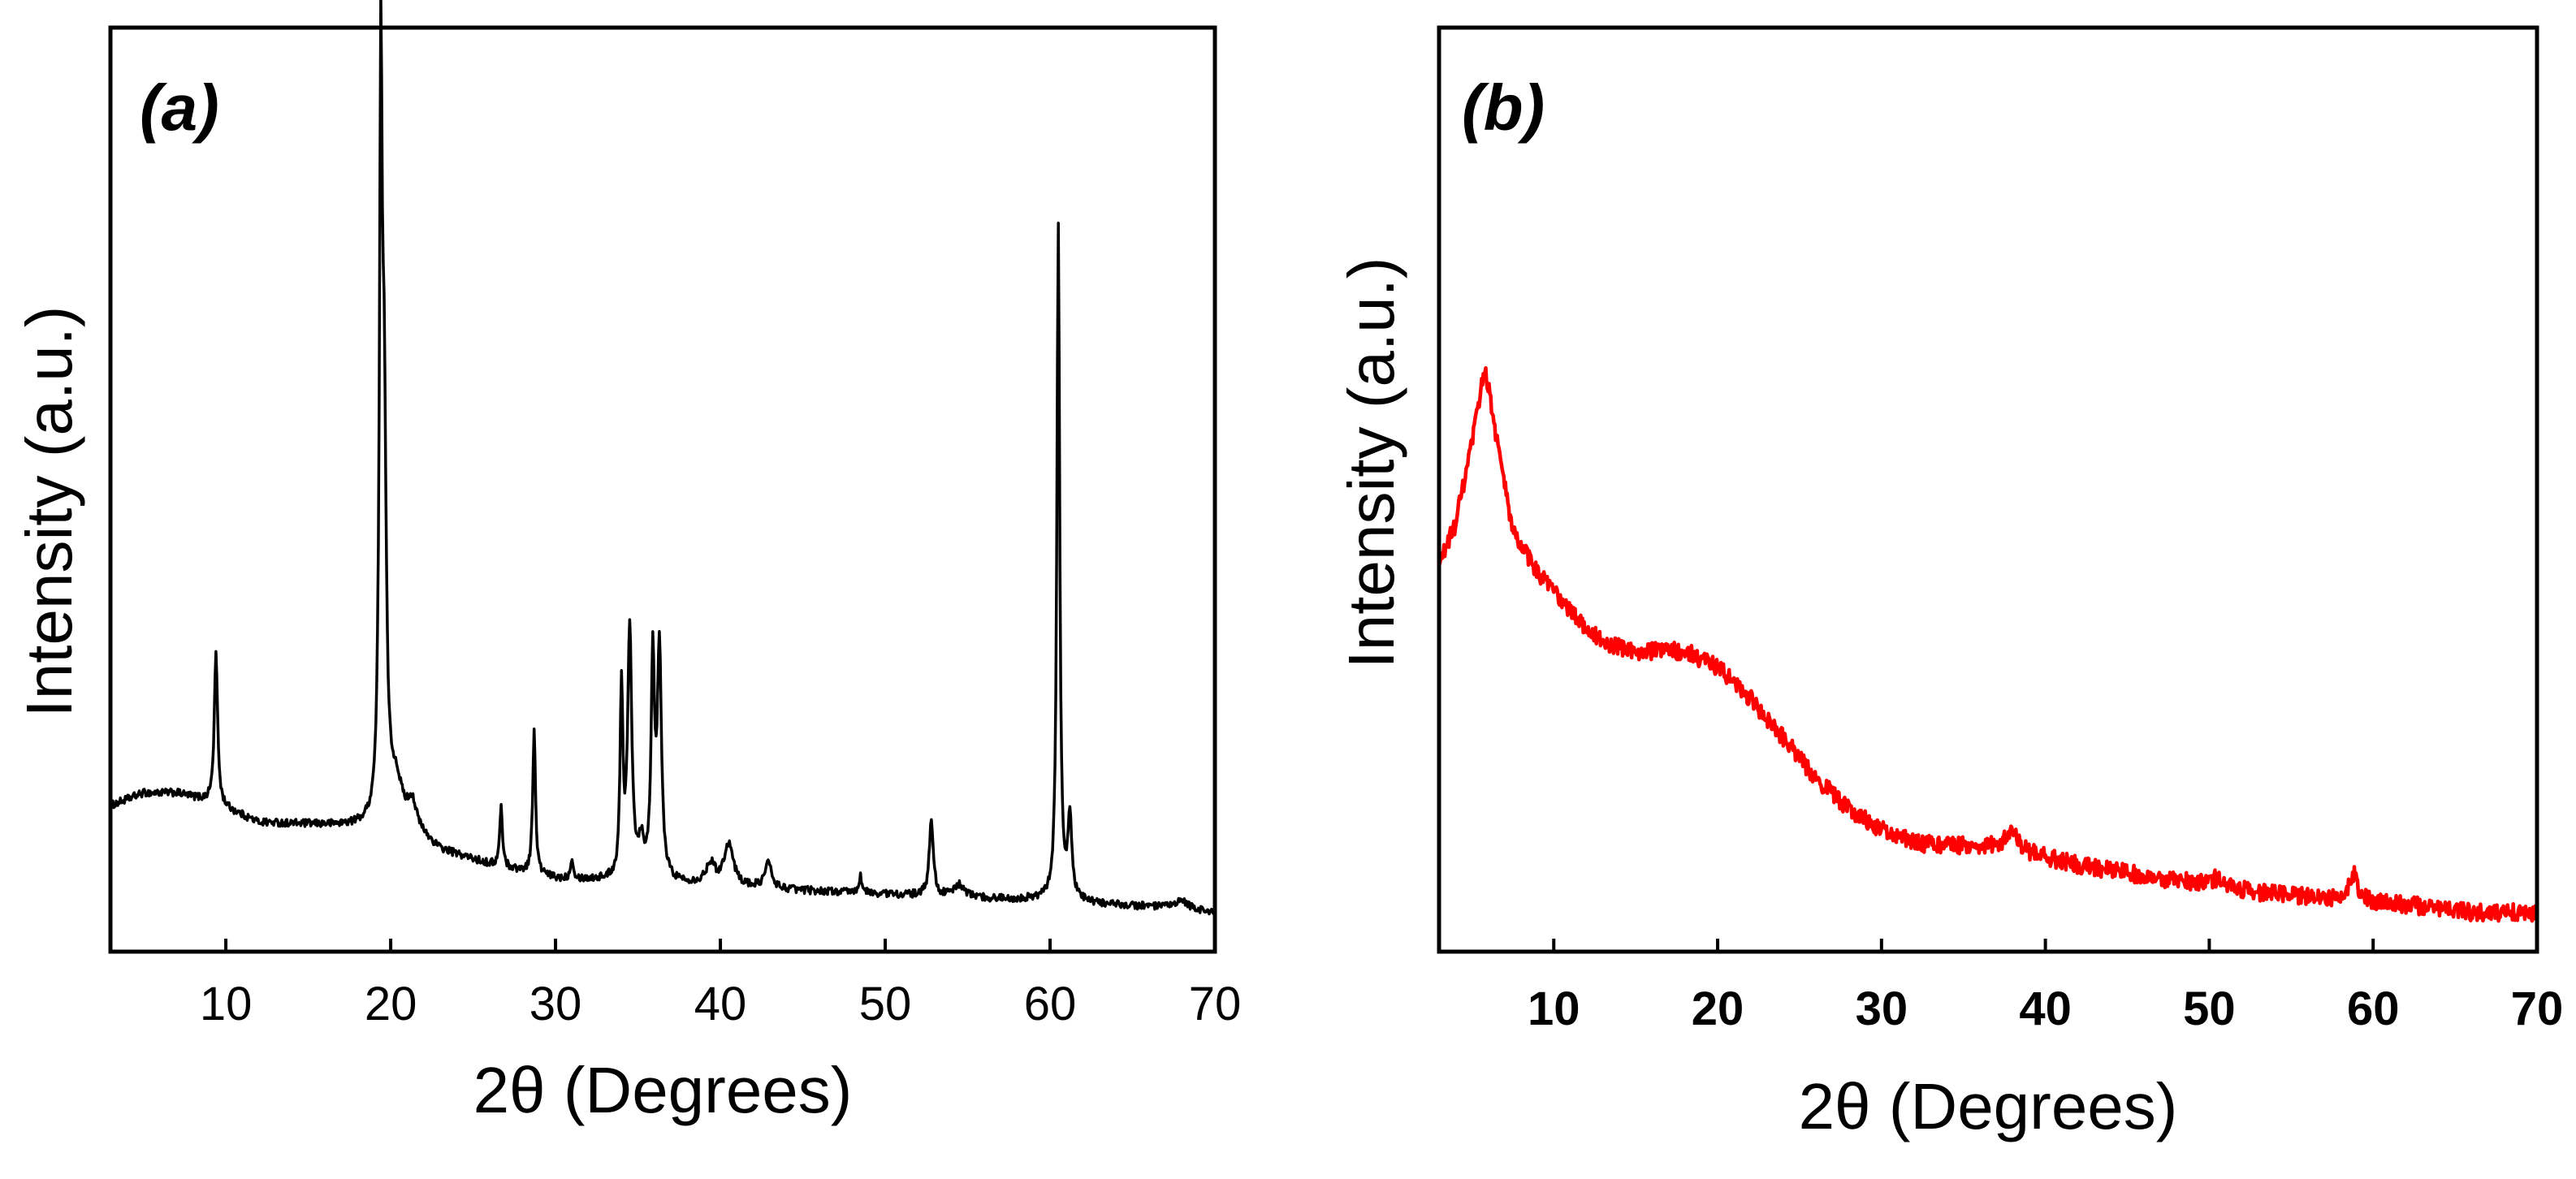  What do you see at coordinates (1371, 463) in the screenshot?
I see `y-axis-title-b: Intensity (a.u.)` at bounding box center [1371, 463].